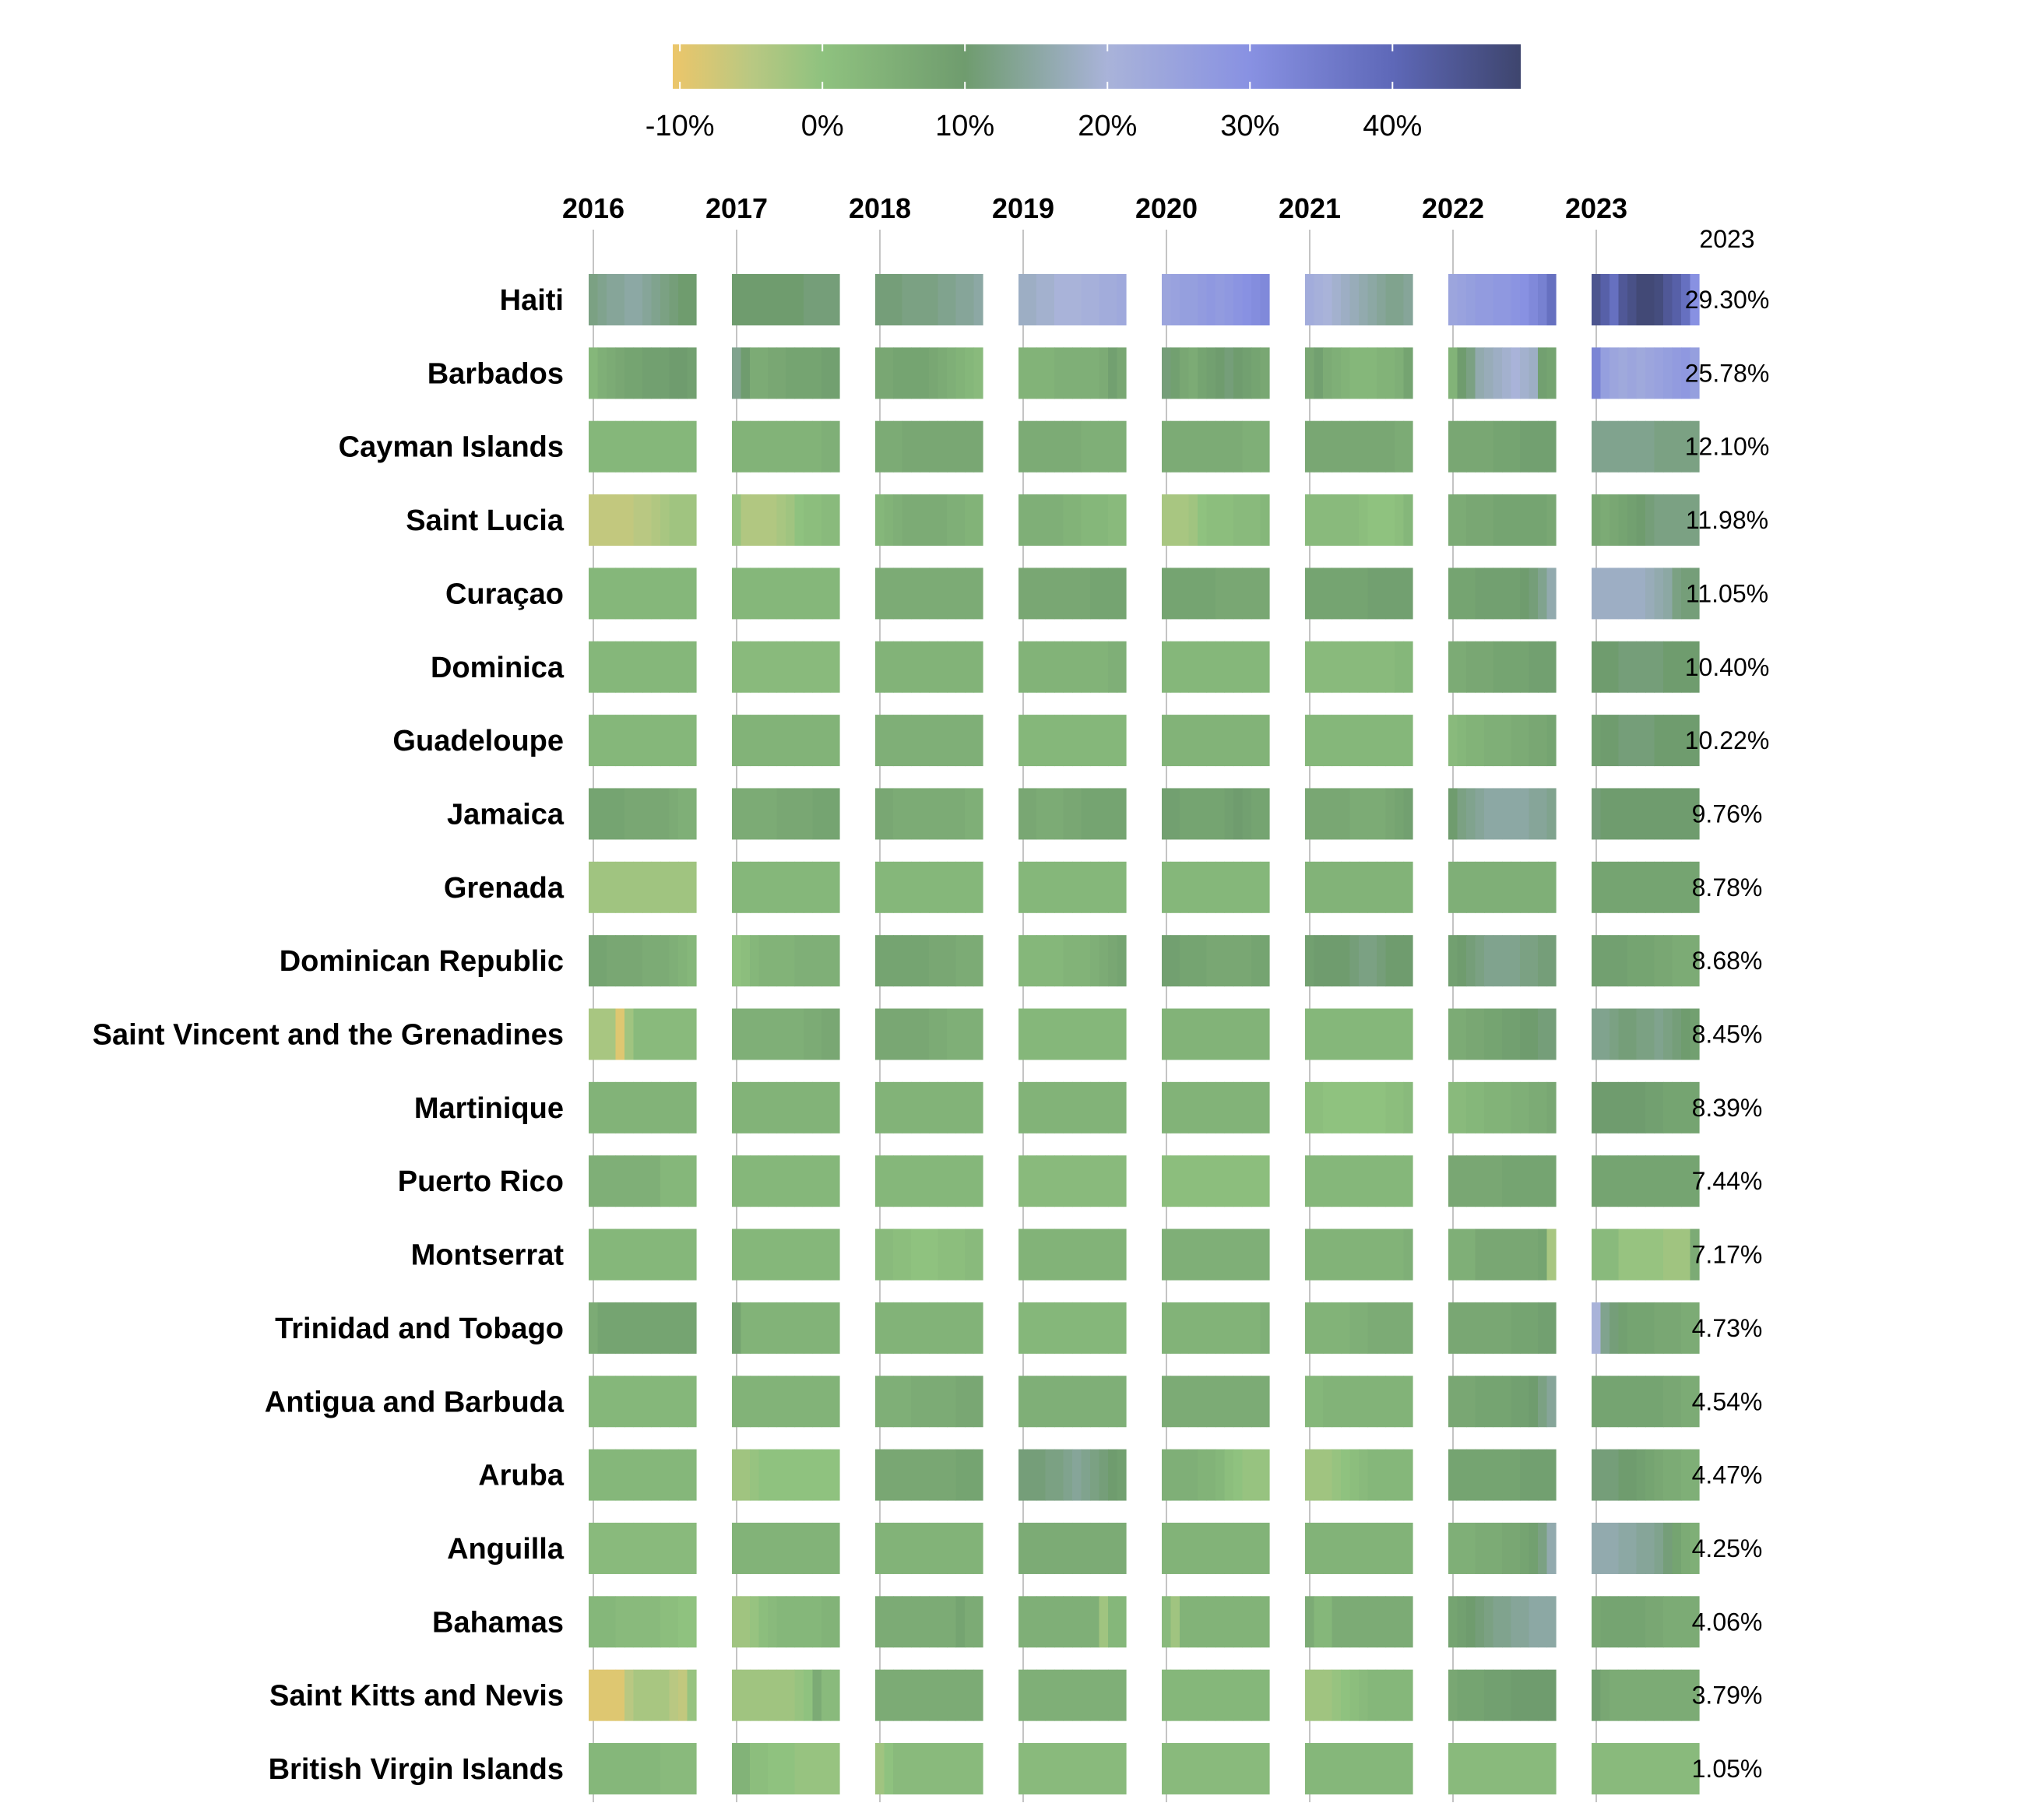 The height and width of the screenshot is (1810, 2044). What do you see at coordinates (1727, 300) in the screenshot?
I see `value-label: 29.30%` at bounding box center [1727, 300].